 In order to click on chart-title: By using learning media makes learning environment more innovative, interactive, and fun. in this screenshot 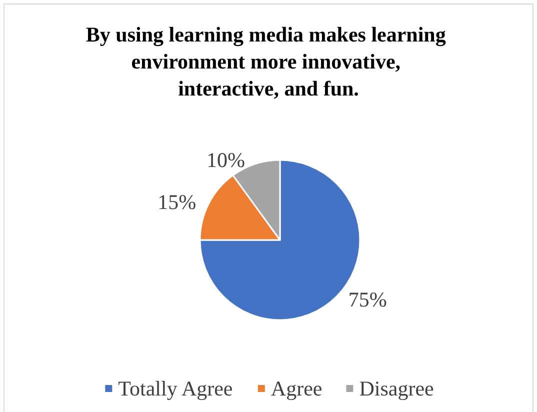, I will do `click(269, 61)`.